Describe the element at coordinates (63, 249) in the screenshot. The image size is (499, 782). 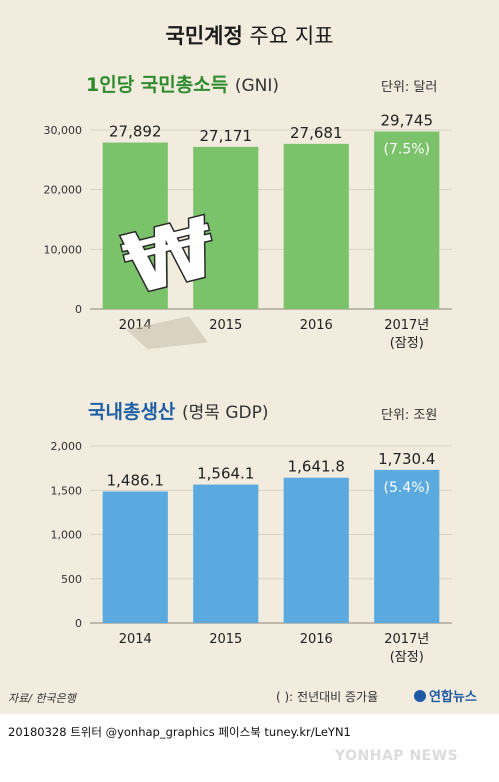
I see `gni-ytick-label: 10,000` at that location.